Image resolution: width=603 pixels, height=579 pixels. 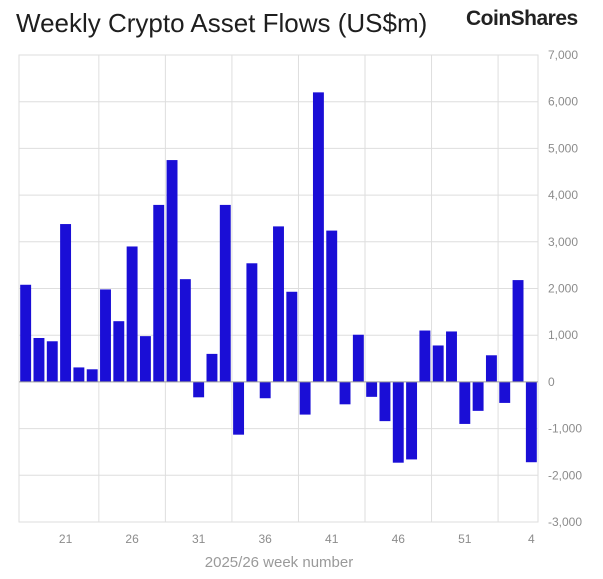 I want to click on xtick-label: 36, so click(x=266, y=539).